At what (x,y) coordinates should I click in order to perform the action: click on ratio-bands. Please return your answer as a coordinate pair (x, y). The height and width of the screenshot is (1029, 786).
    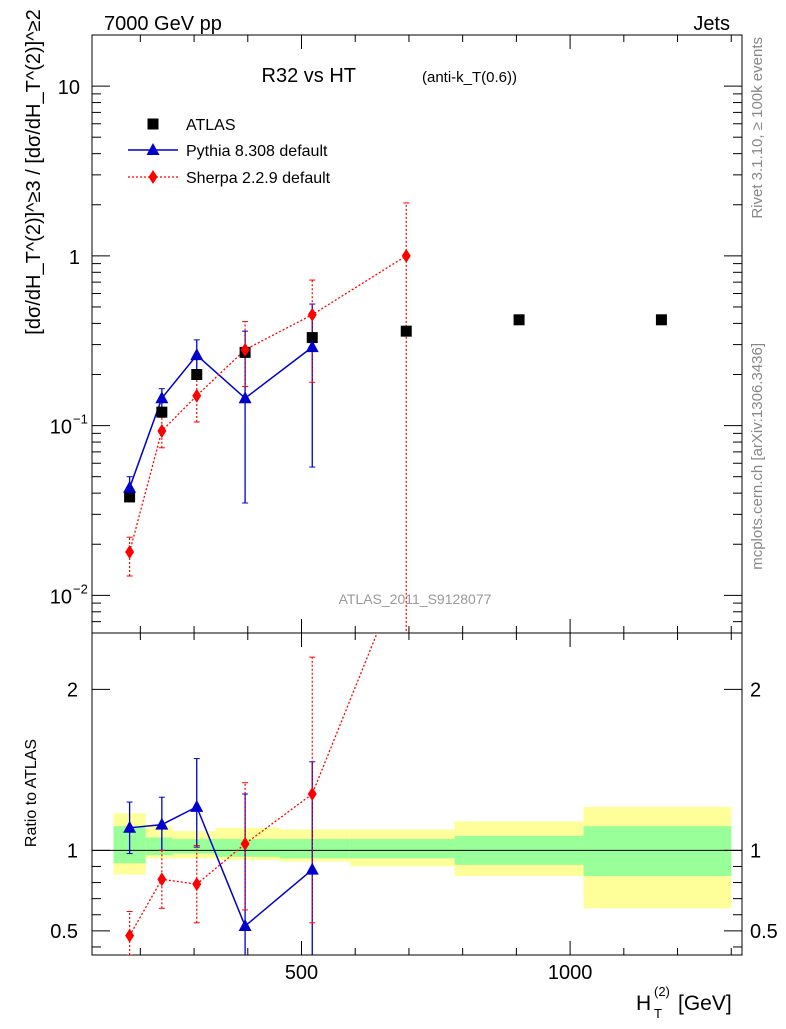
    Looking at the image, I should click on (417, 857).